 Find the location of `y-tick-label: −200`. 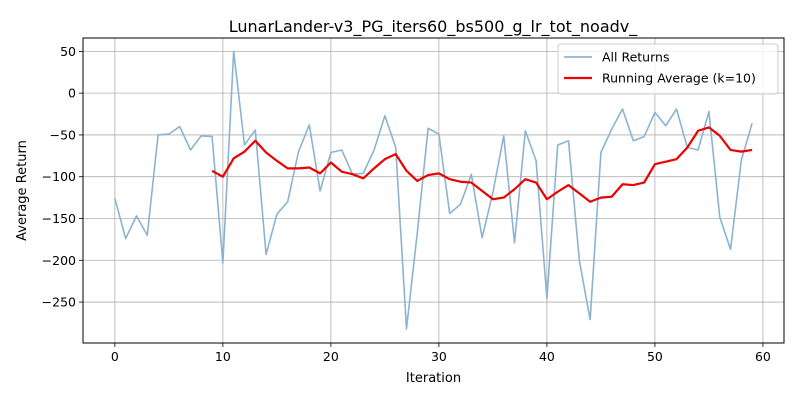

y-tick-label: −200 is located at coordinates (59, 260).